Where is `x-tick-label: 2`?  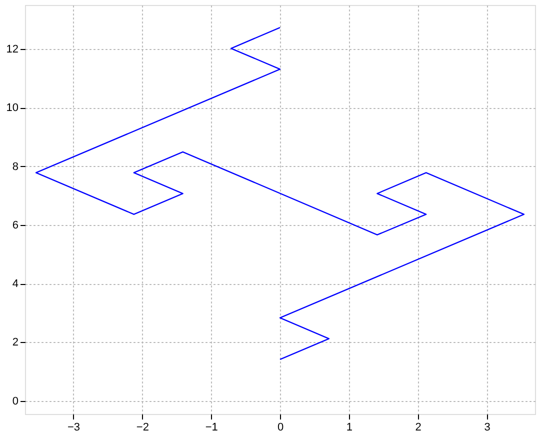 x-tick-label: 2 is located at coordinates (418, 428).